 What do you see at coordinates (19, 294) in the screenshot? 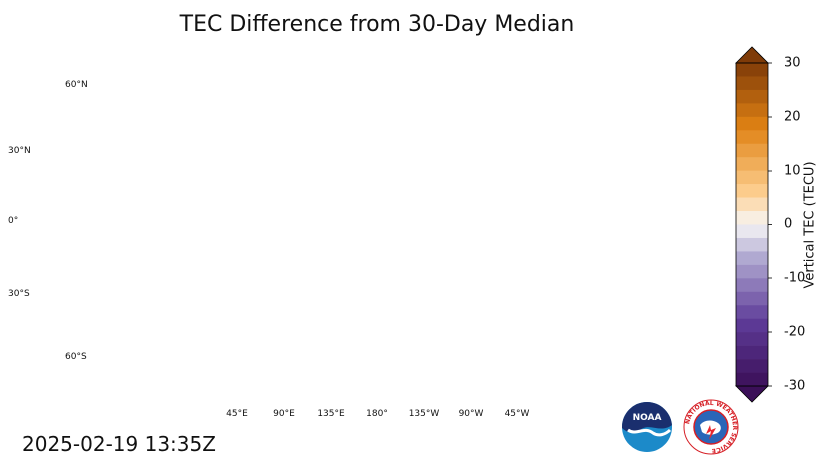
I see `lat-label-30s: 30°S` at bounding box center [19, 294].